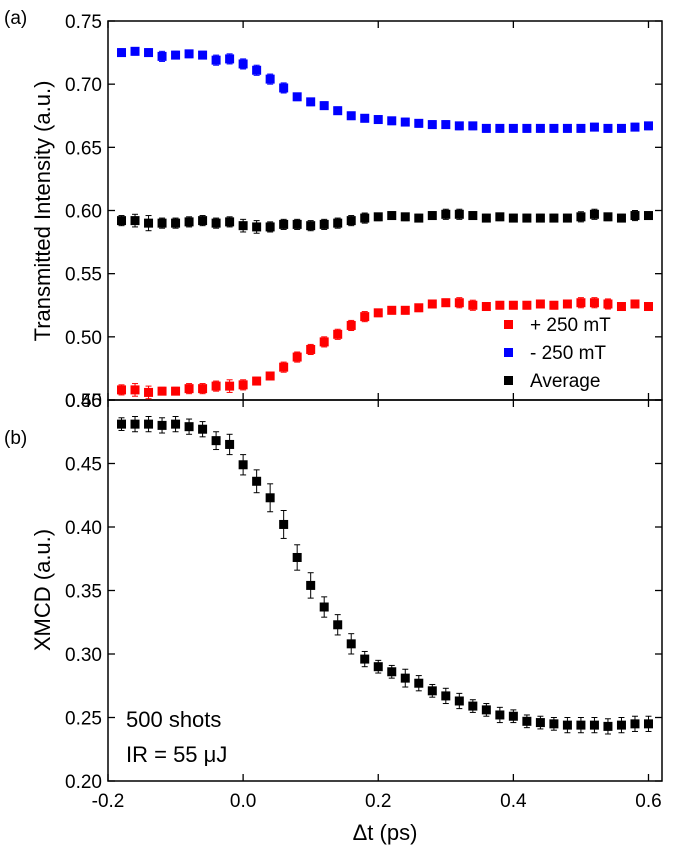  Describe the element at coordinates (83, 22) in the screenshot. I see `panel-a-ytick-label: 0.75` at that location.